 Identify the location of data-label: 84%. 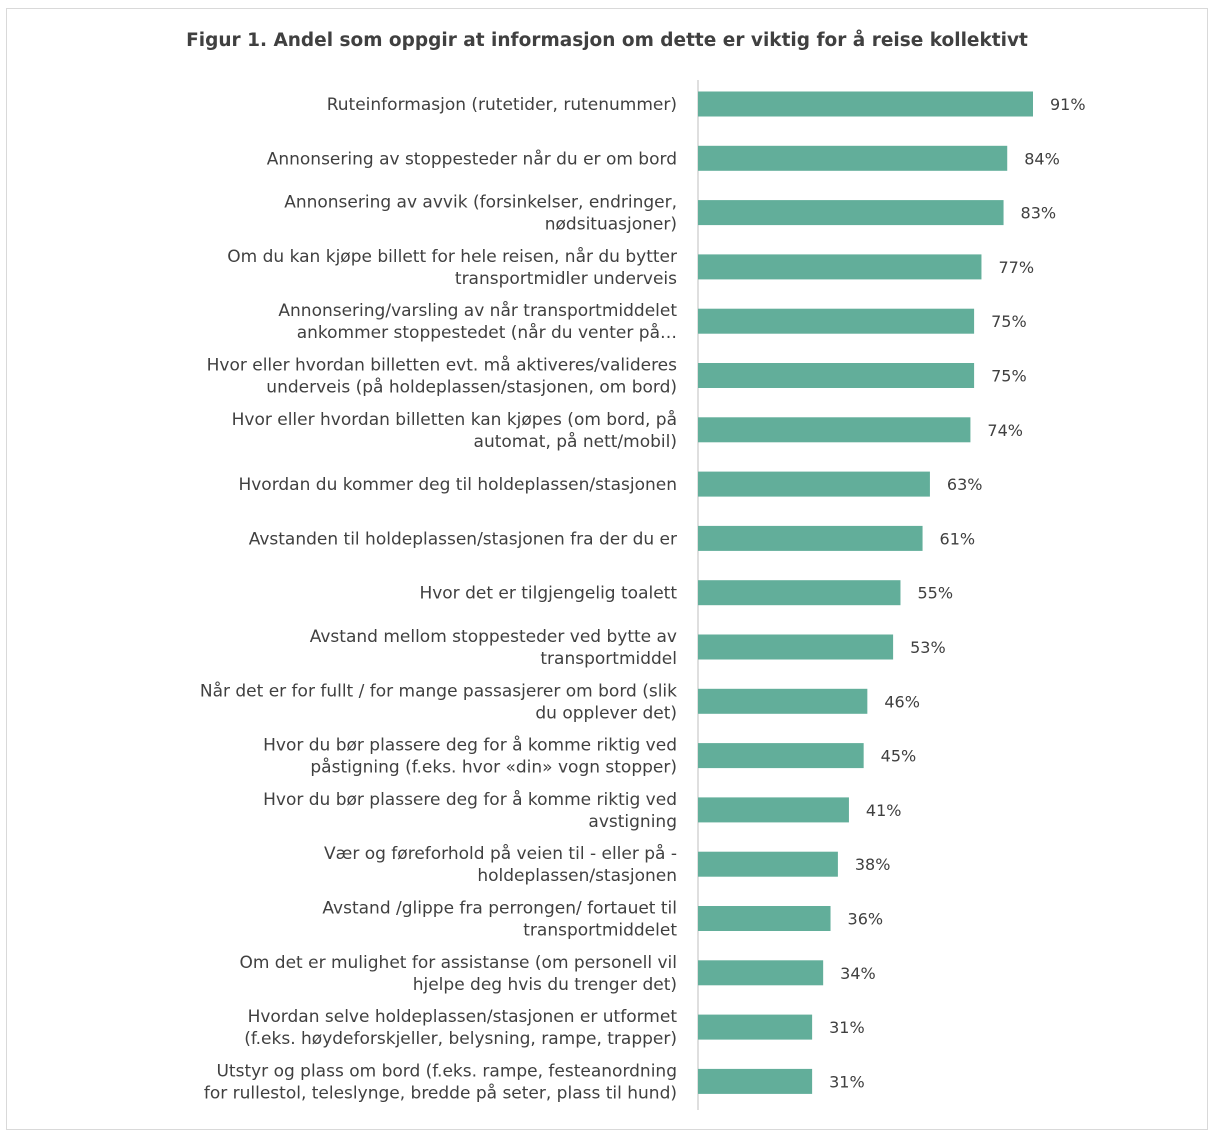
(1042, 158).